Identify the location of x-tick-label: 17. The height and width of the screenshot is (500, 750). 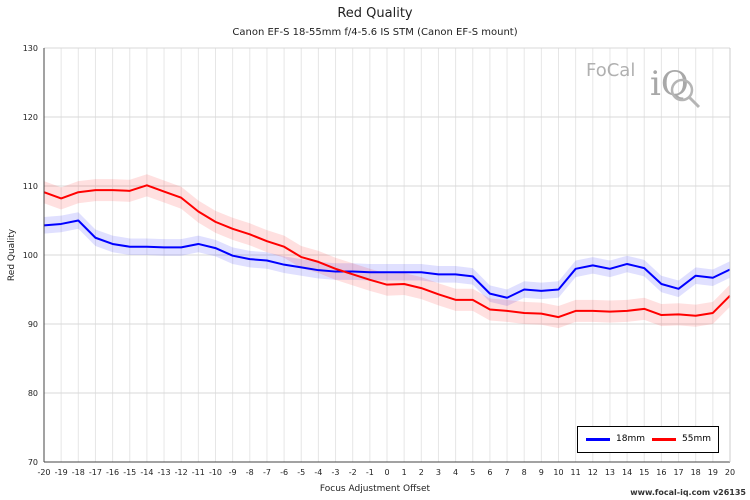
(678, 472).